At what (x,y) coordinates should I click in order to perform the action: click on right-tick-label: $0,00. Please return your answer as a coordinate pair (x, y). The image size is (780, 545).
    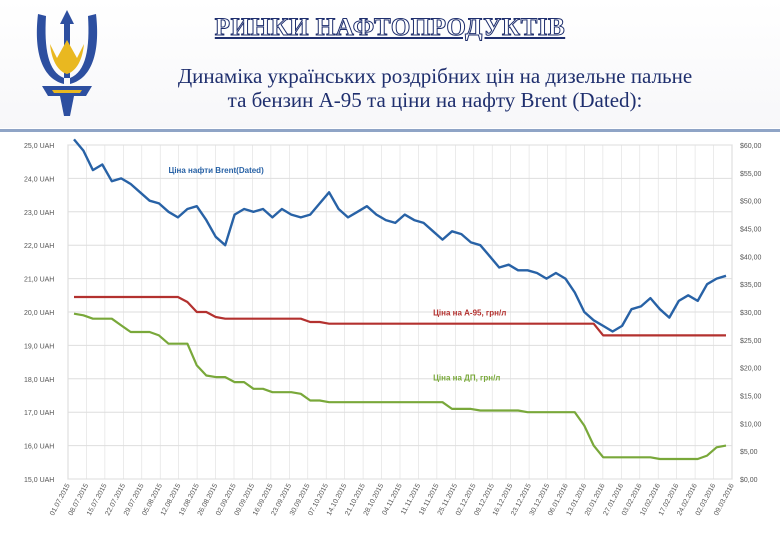
    Looking at the image, I should click on (749, 480).